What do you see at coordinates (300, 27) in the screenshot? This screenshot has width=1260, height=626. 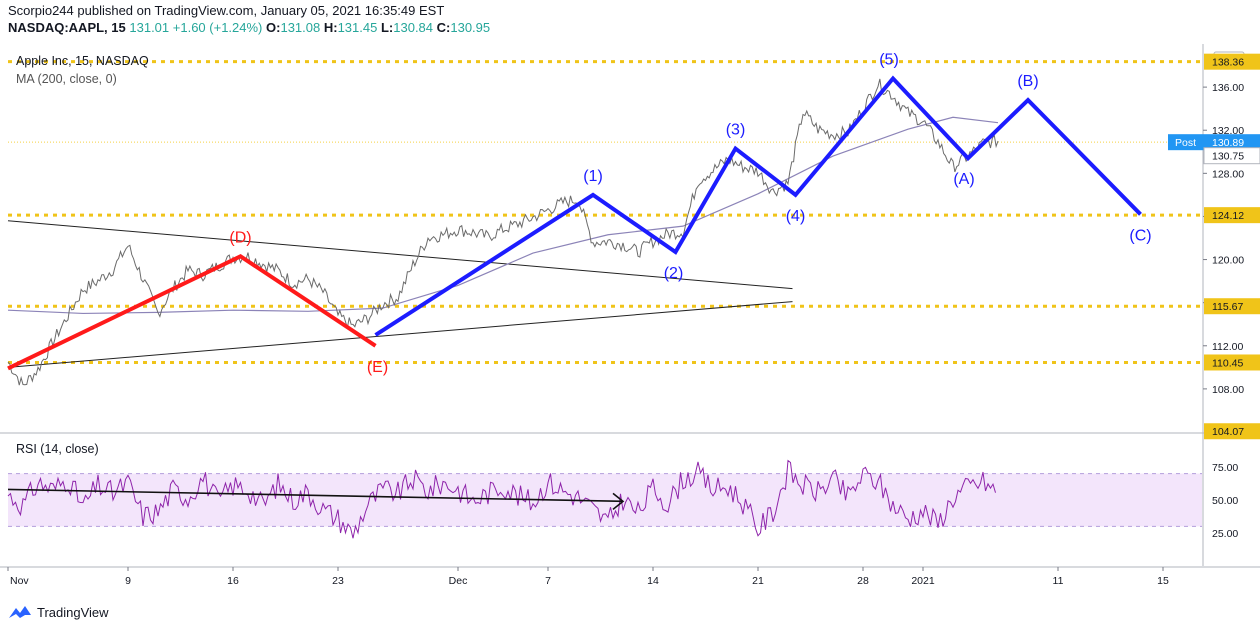 I see `open-value: 131.08` at bounding box center [300, 27].